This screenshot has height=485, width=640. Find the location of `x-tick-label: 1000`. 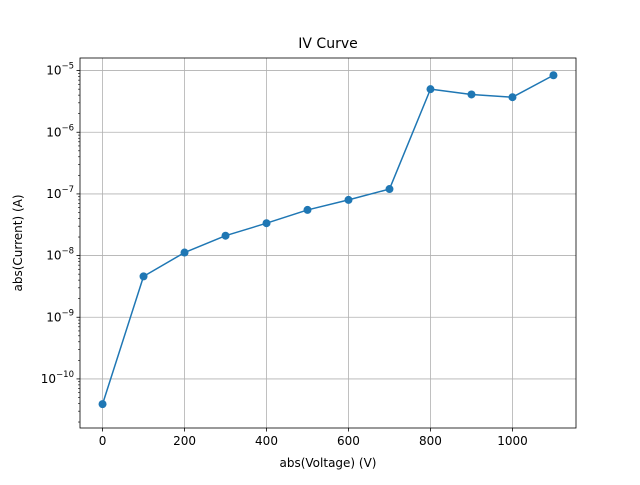

x-tick-label: 1000 is located at coordinates (512, 441).